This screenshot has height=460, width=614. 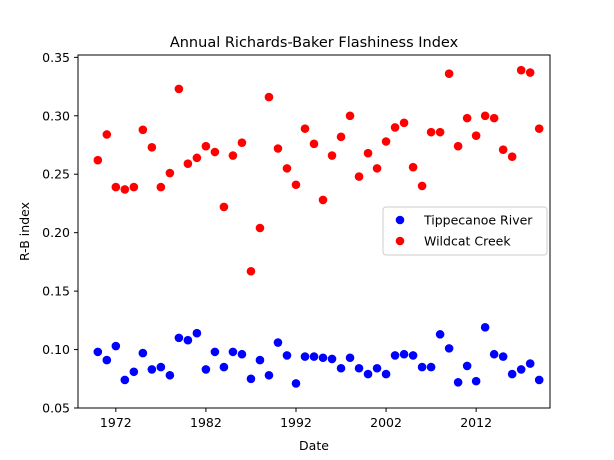 What do you see at coordinates (467, 241) in the screenshot?
I see `legend-label-wildcat-creek: Wildcat Creek` at bounding box center [467, 241].